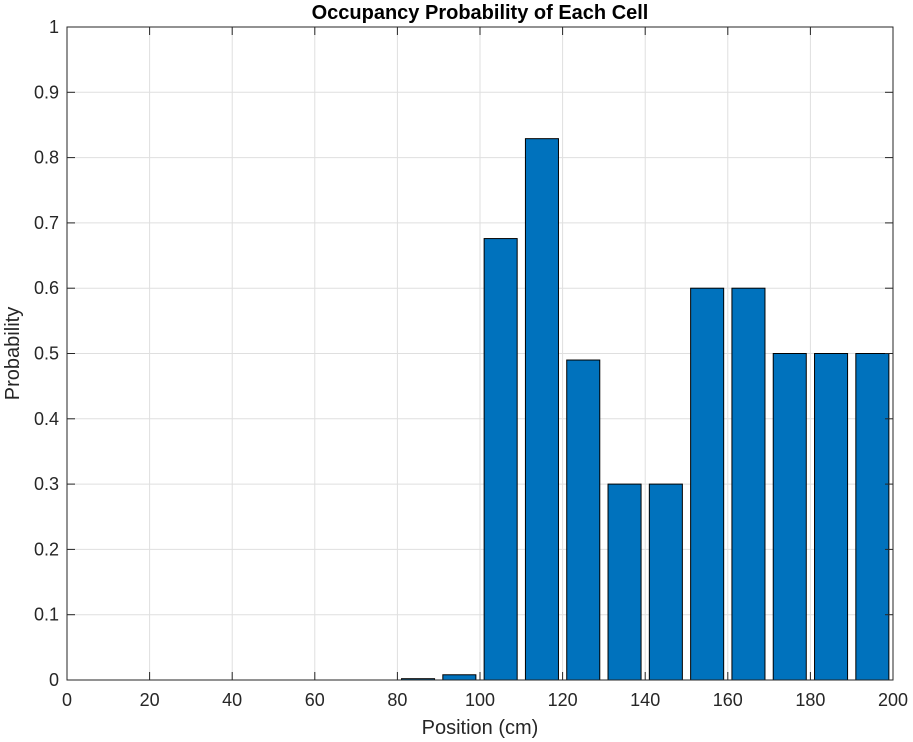  What do you see at coordinates (46, 223) in the screenshot?
I see `y-tick-label: 0.7` at bounding box center [46, 223].